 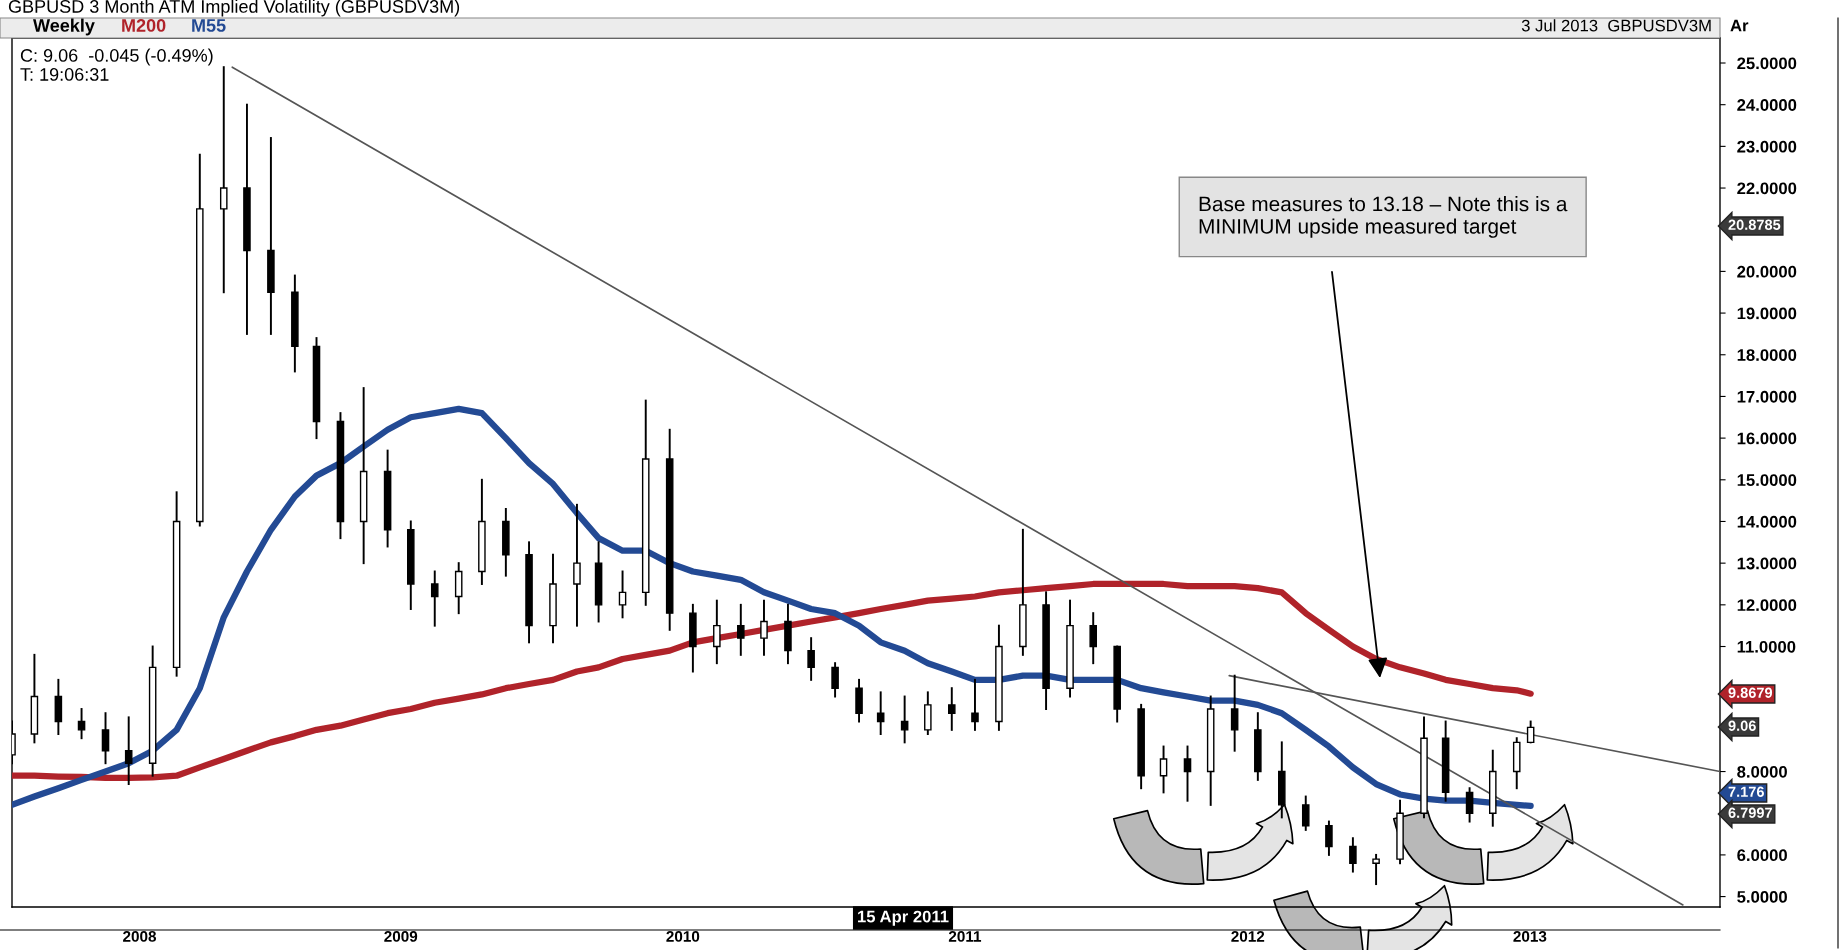 I want to click on text: Weekly, so click(x=64, y=27).